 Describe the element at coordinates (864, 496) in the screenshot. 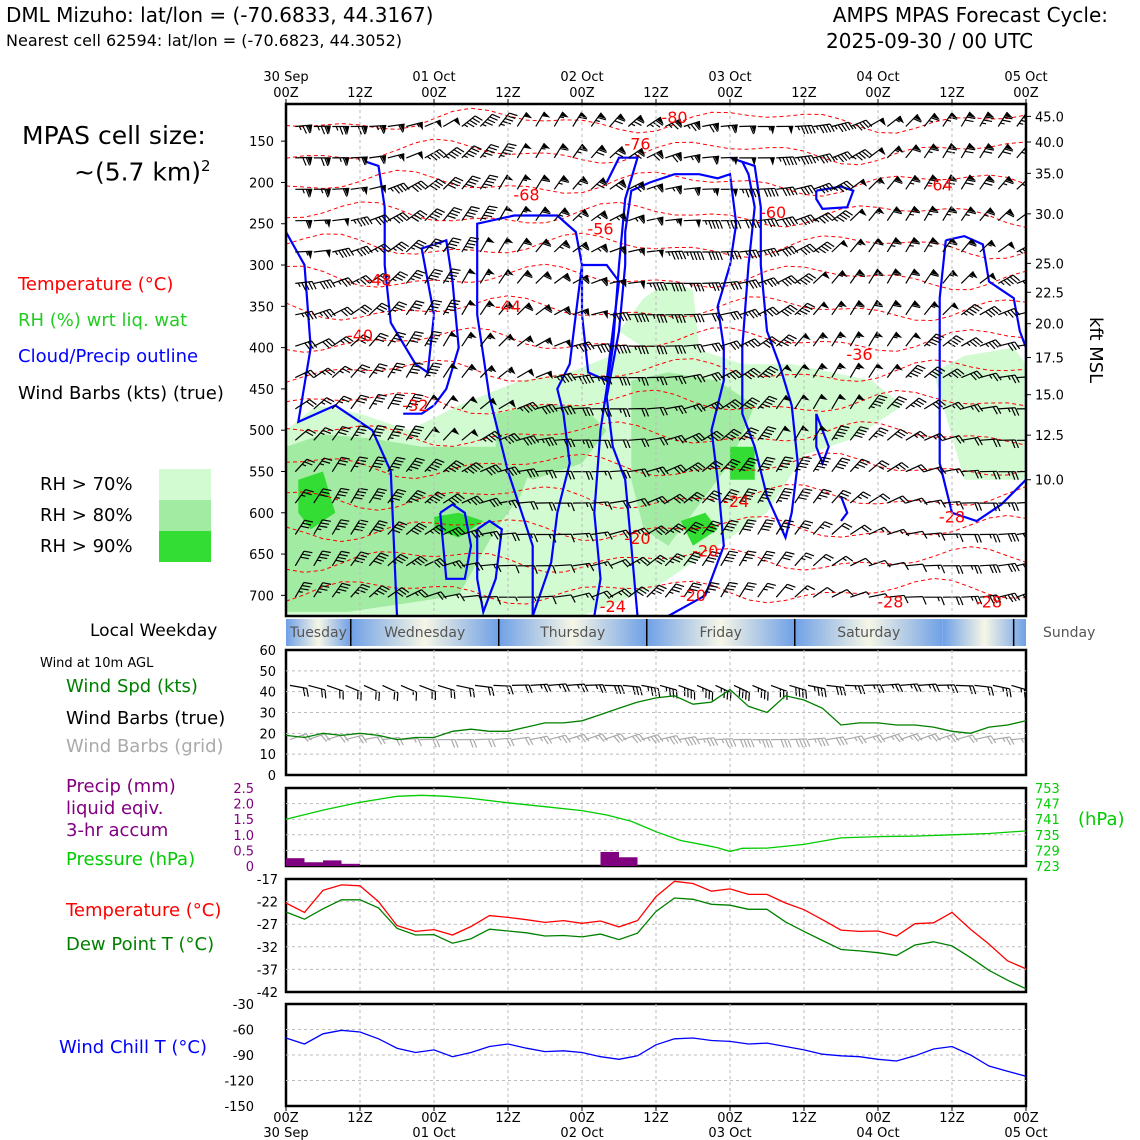

I see `xs-barb-492-flag` at that location.